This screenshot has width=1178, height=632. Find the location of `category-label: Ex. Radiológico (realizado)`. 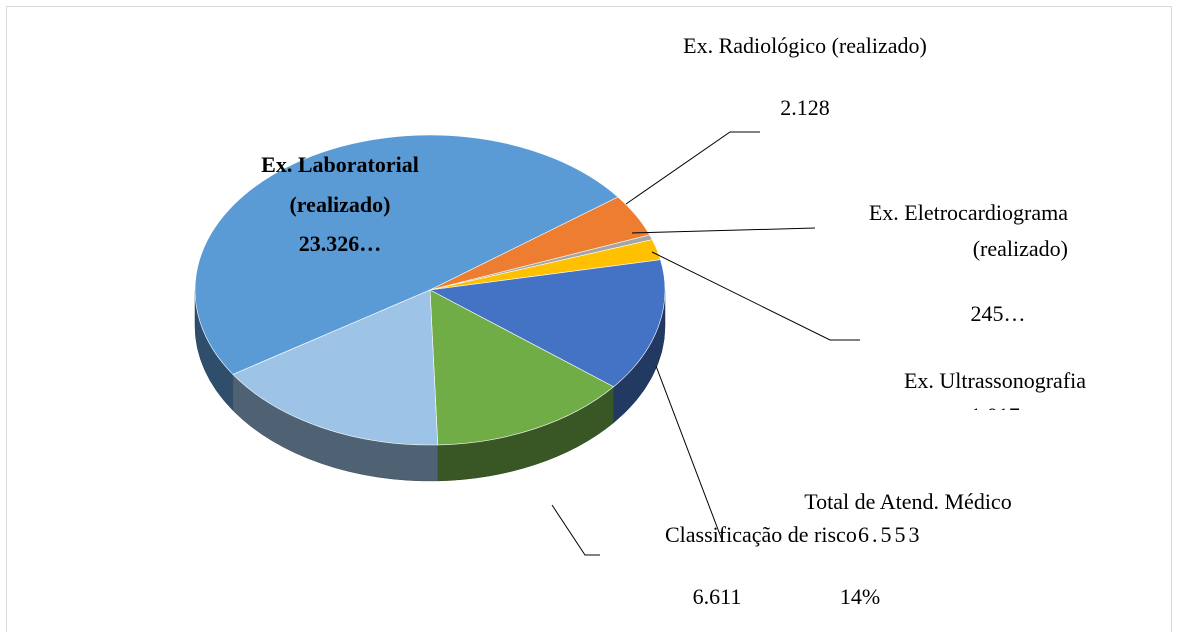

category-label: Ex. Radiológico (realizado) is located at coordinates (805, 45).